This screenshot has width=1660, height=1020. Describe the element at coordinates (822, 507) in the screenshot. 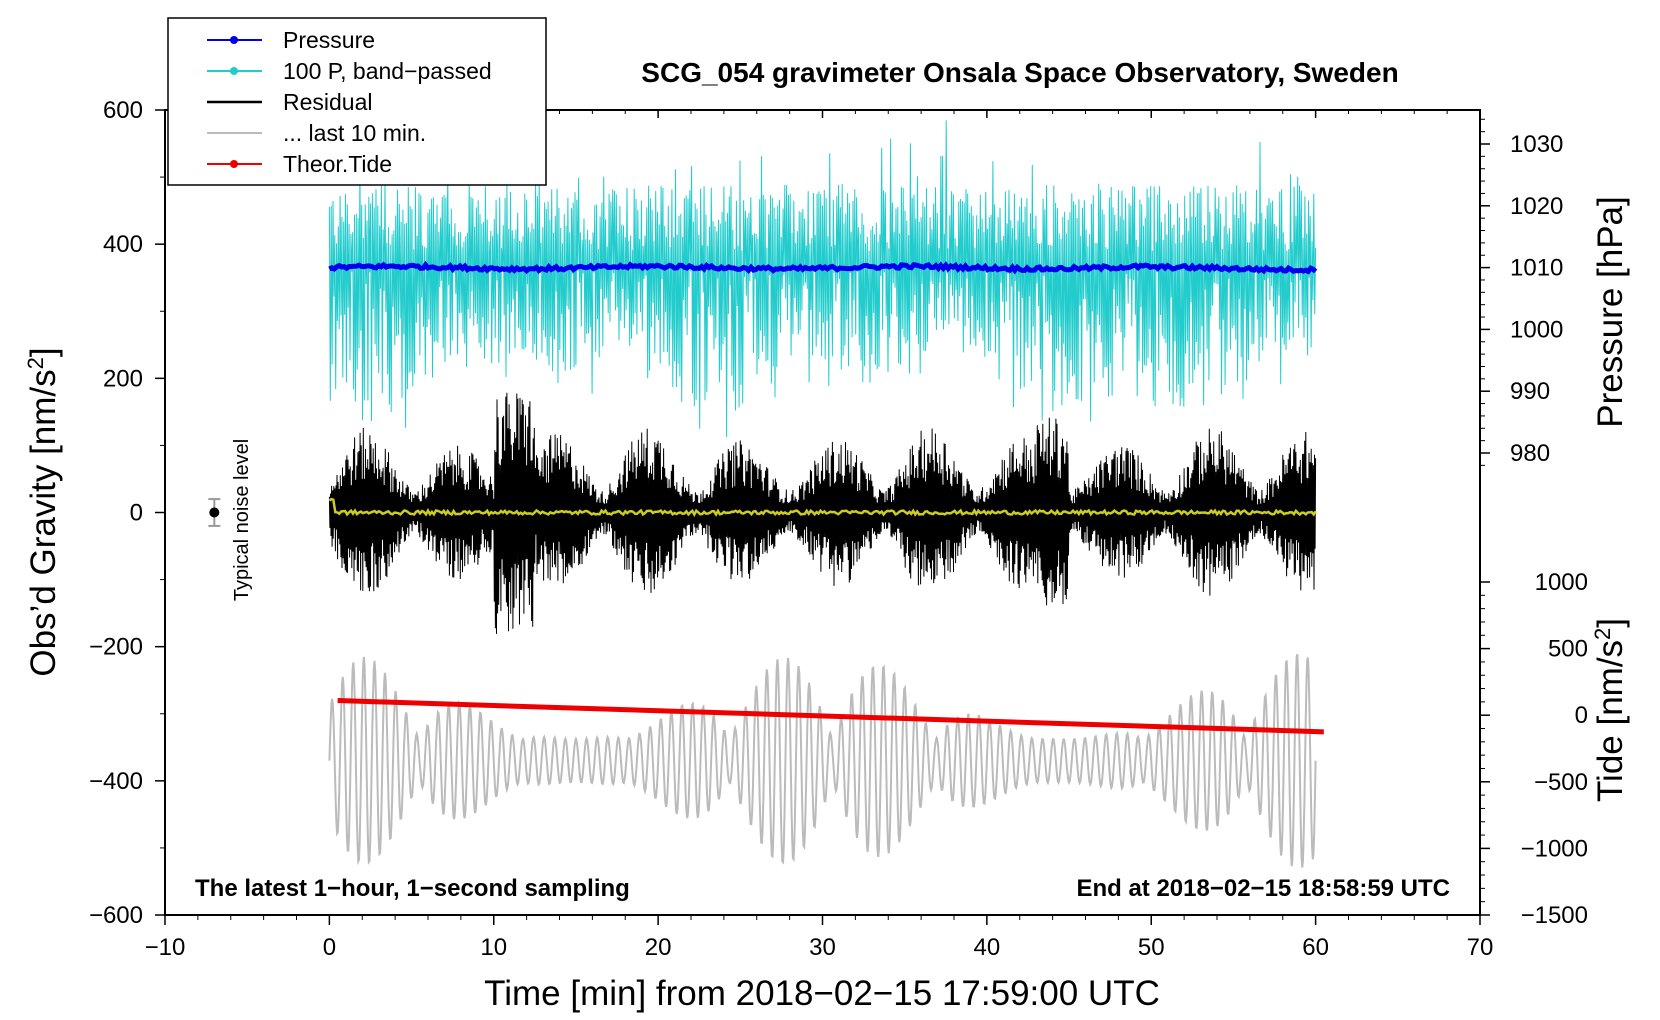

I see `series-residual-smoothed-line` at that location.